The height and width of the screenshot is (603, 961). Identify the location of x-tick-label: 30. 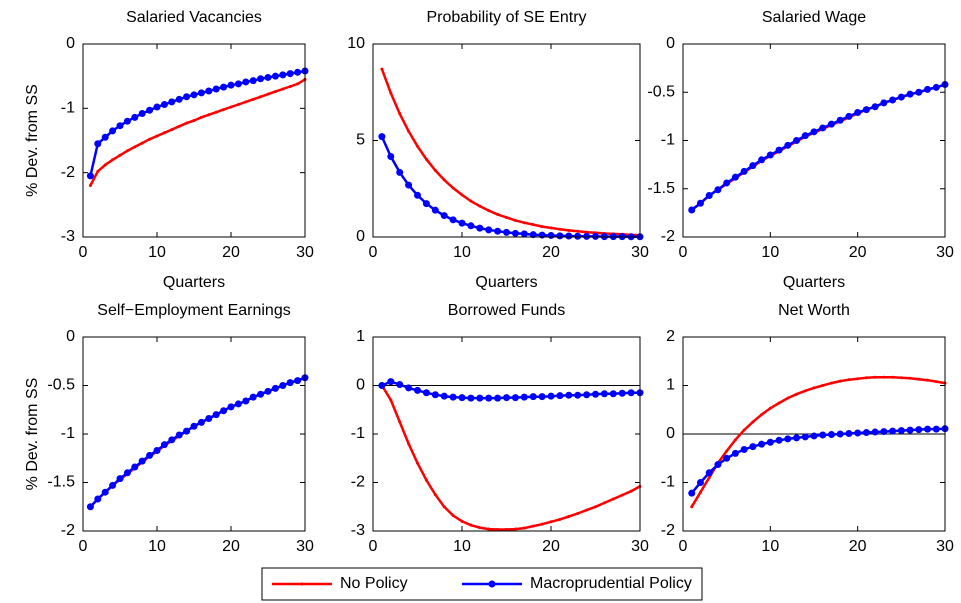
(305, 252).